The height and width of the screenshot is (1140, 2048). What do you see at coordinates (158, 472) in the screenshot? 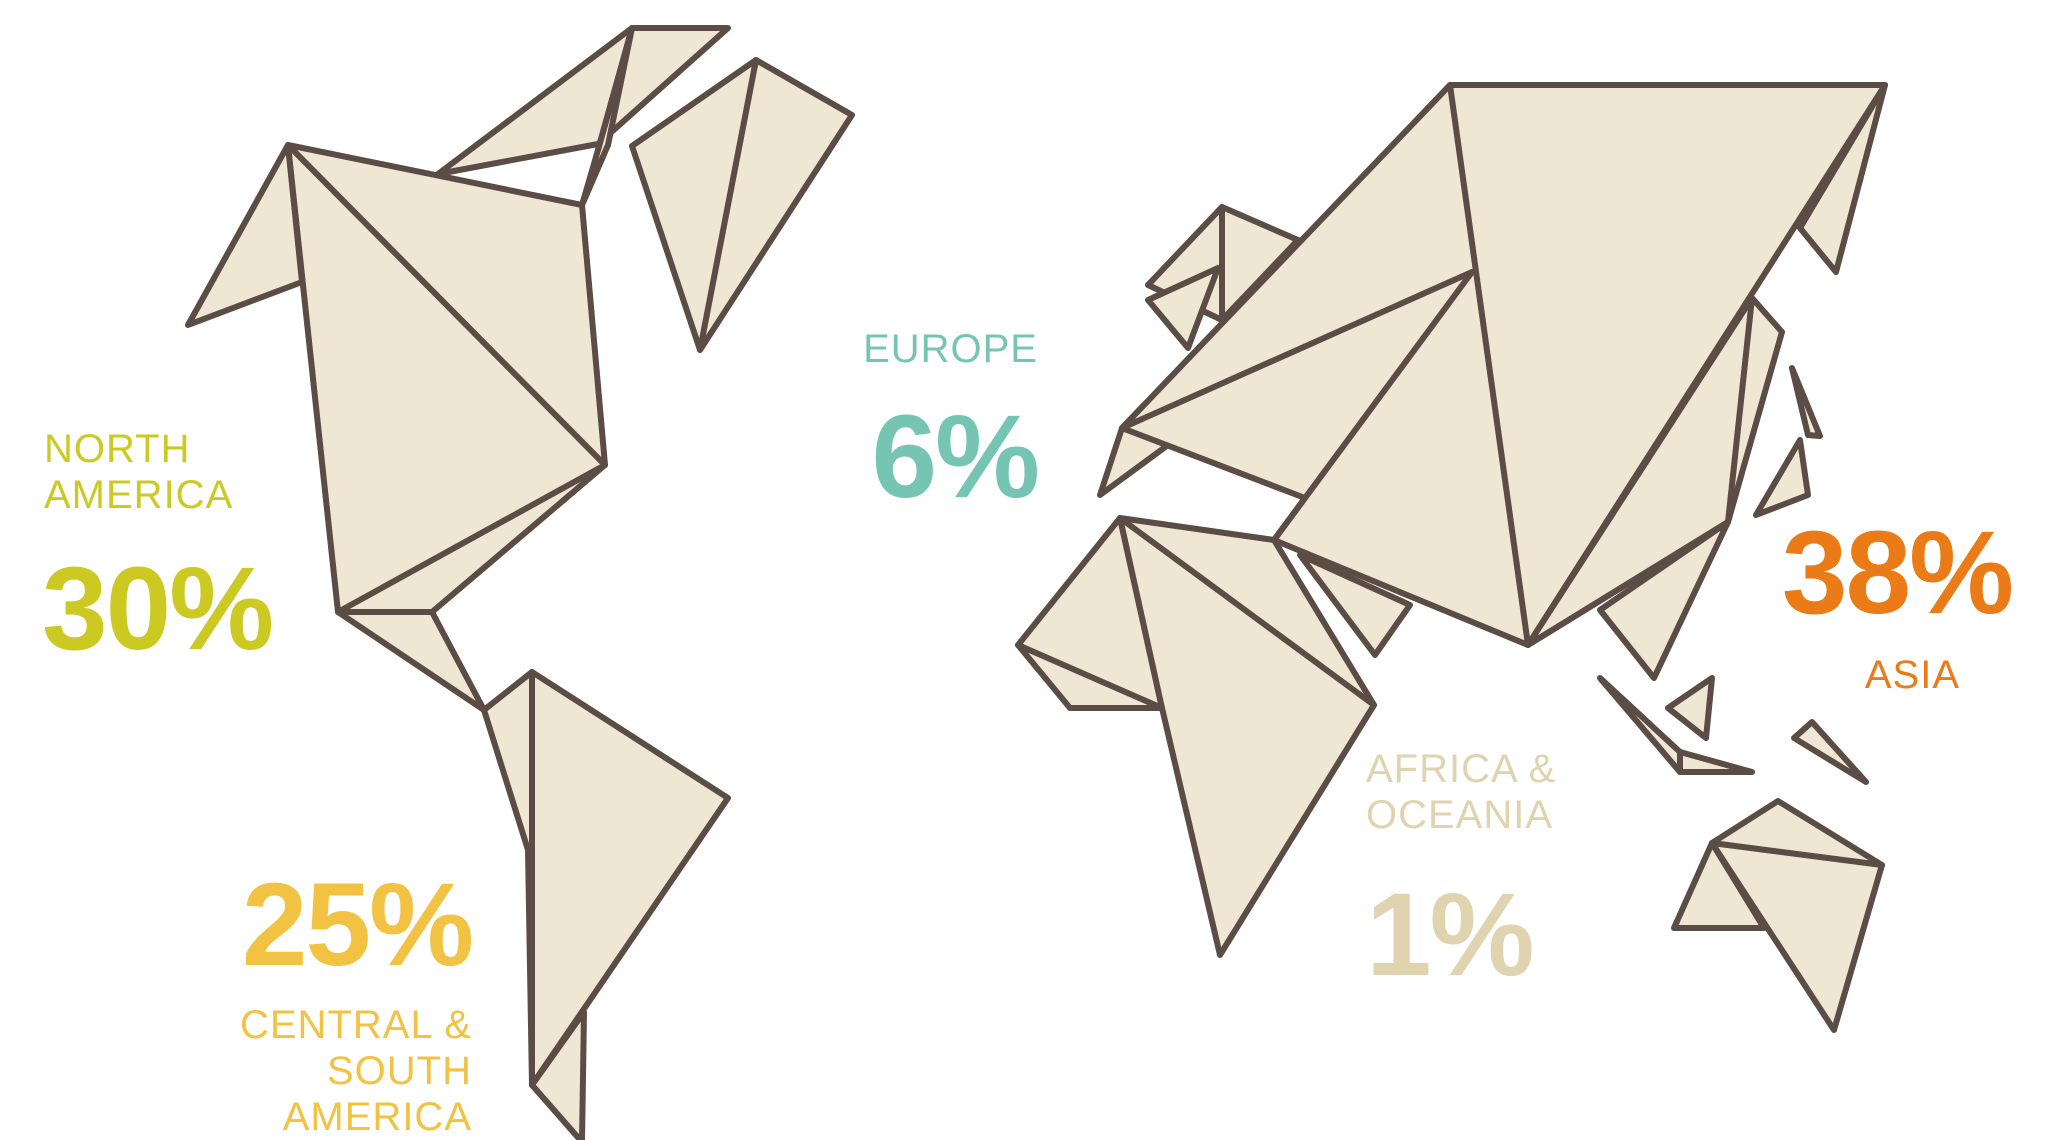
I see `north-america-name: NORTH AMERICA` at bounding box center [158, 472].